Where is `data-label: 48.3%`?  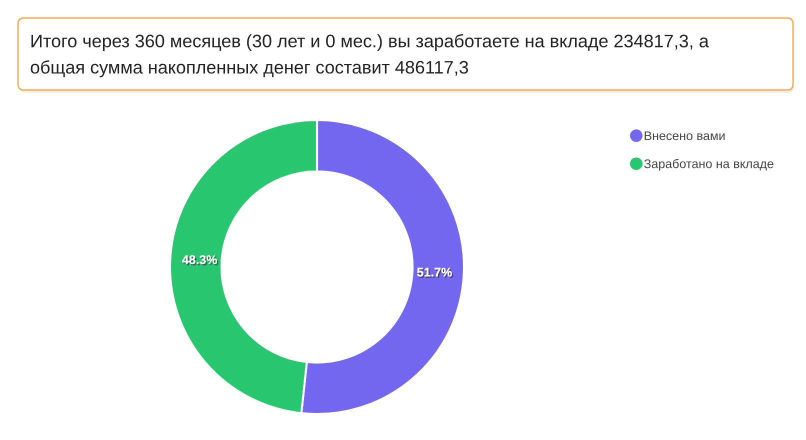 data-label: 48.3% is located at coordinates (200, 260).